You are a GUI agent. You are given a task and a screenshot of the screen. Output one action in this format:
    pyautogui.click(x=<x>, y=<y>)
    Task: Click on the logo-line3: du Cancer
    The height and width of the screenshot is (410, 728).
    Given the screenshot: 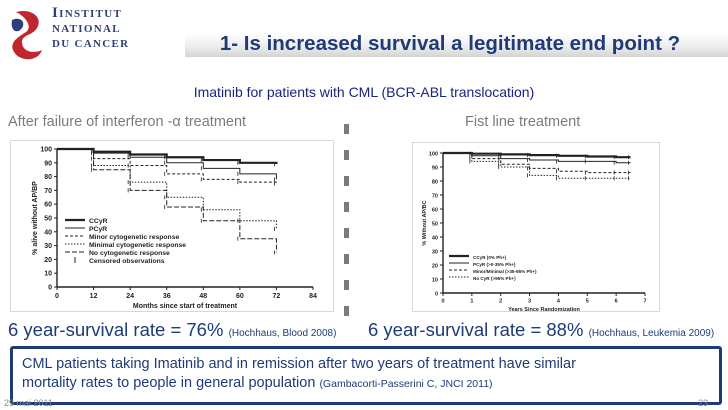 What is the action you would take?
    pyautogui.click(x=91, y=44)
    